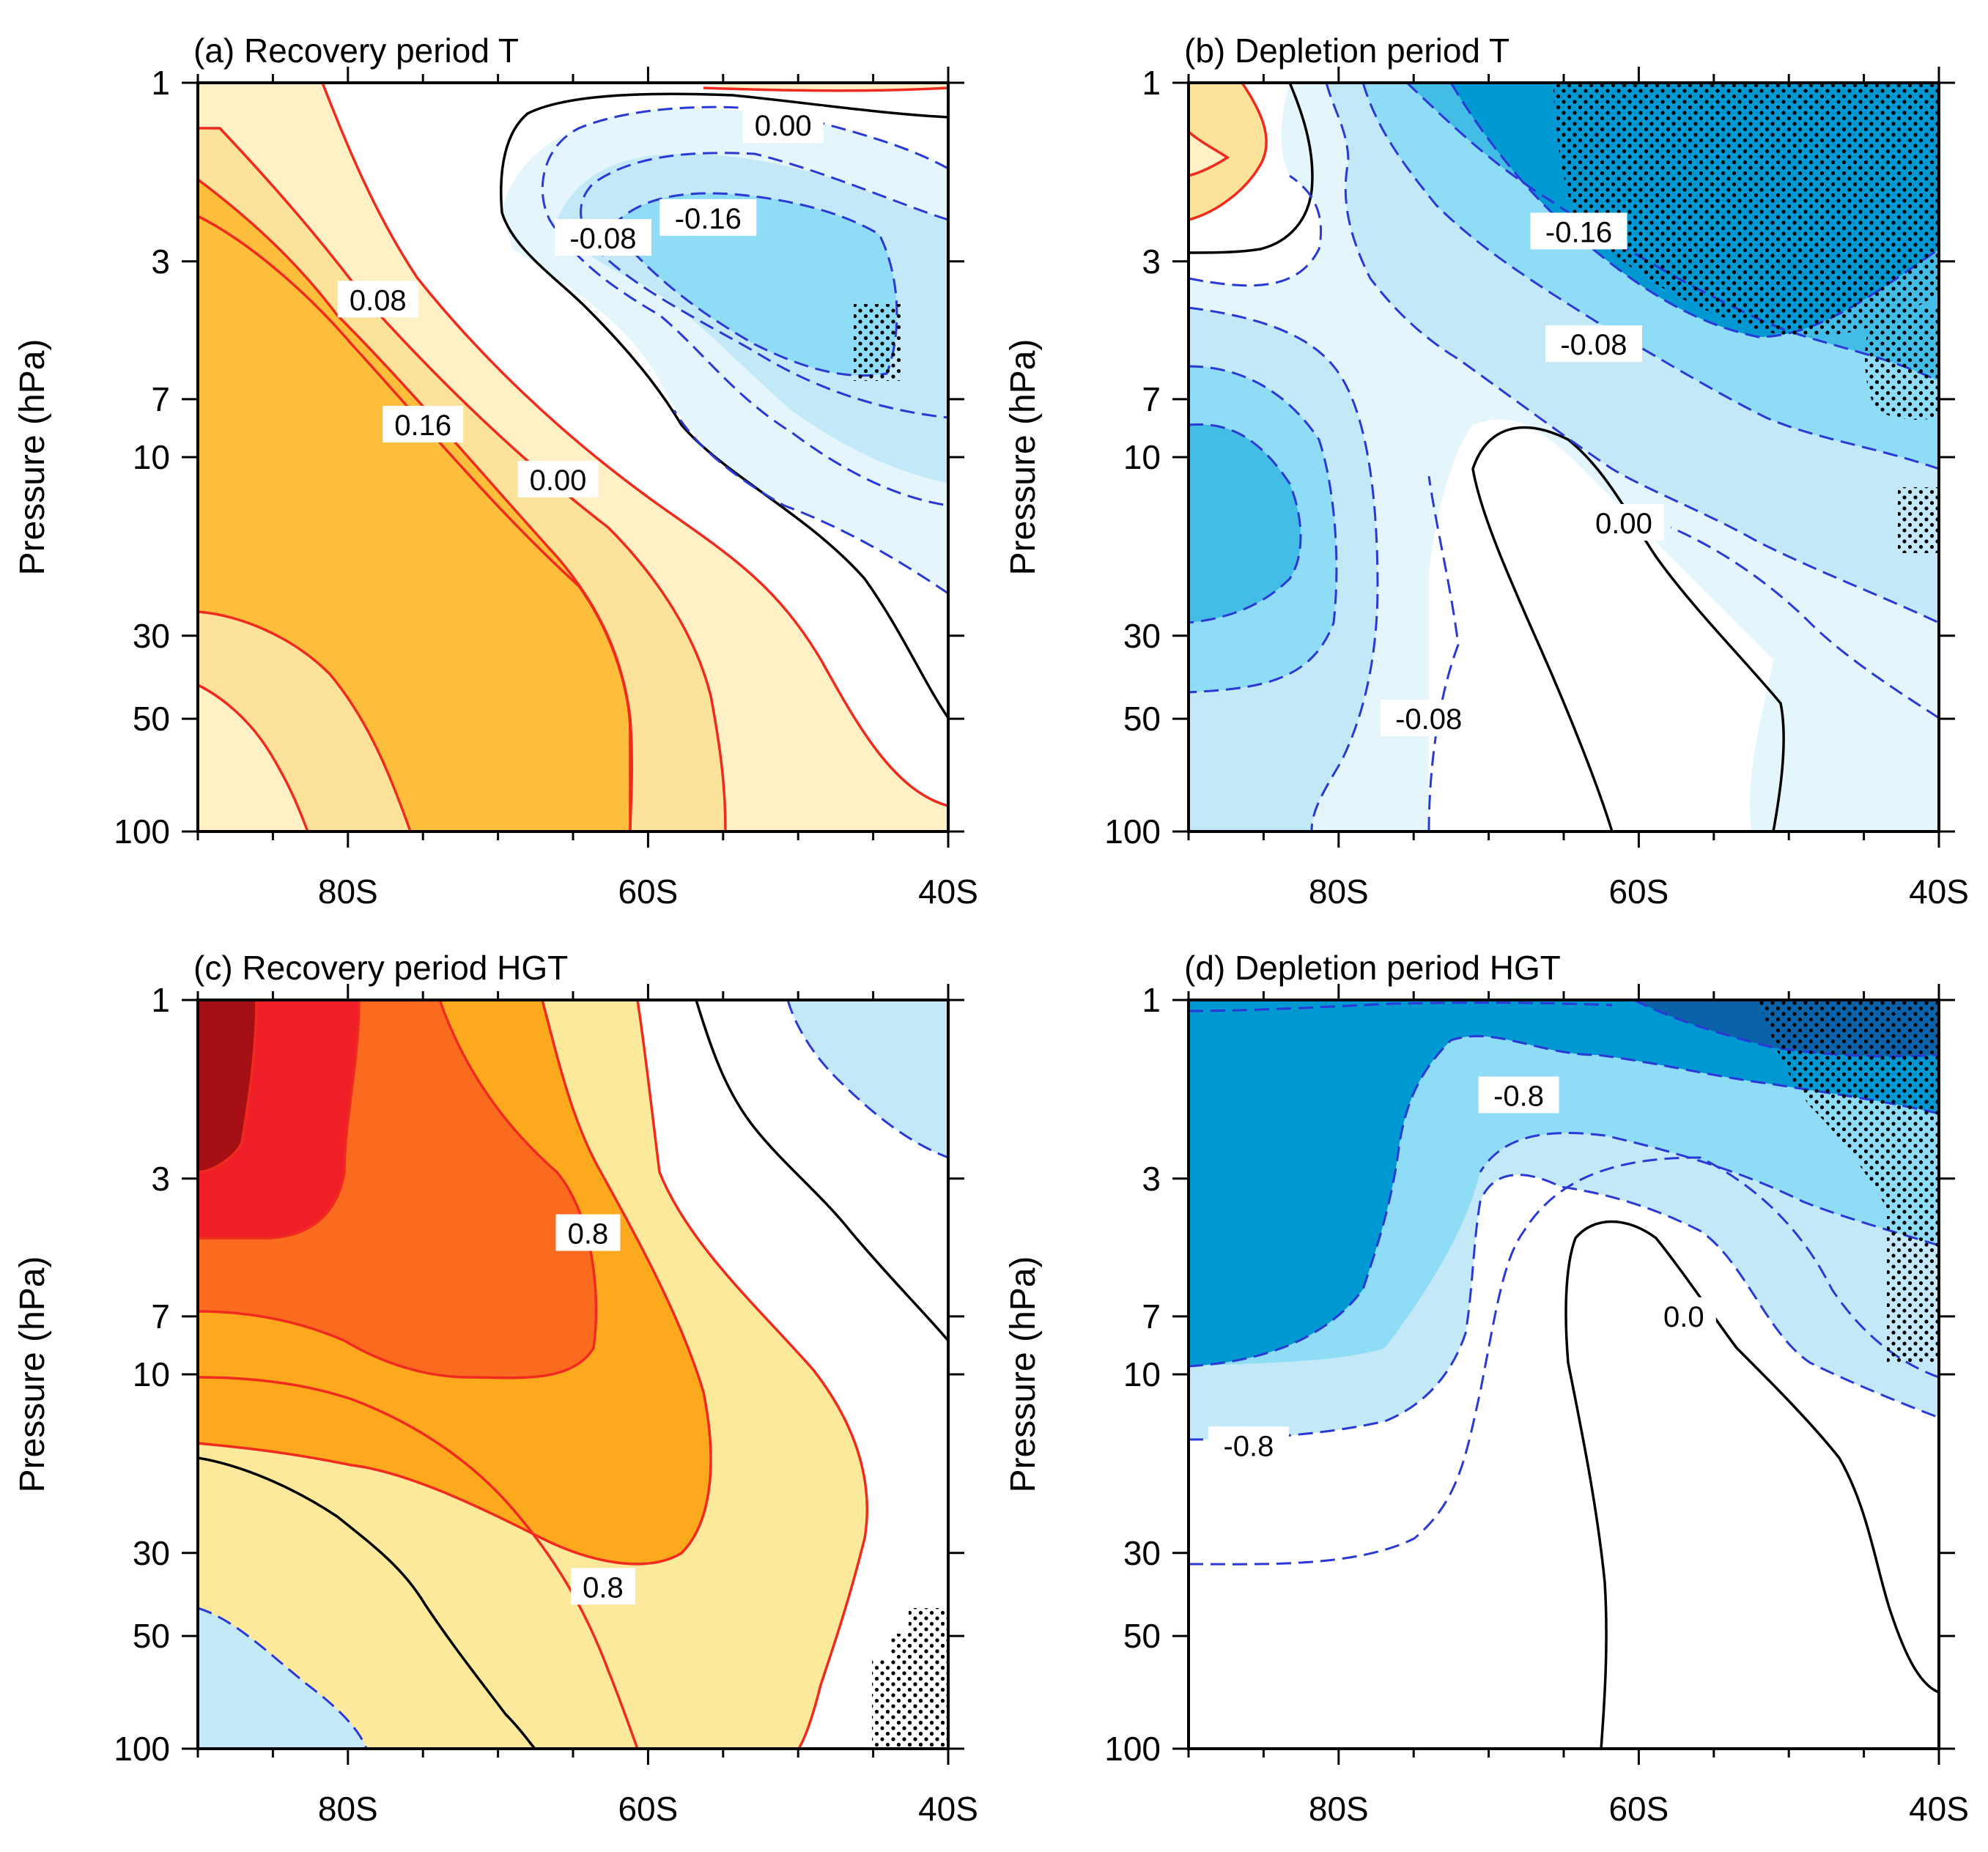 The height and width of the screenshot is (1852, 1988). I want to click on contour-label: 0.08, so click(378, 300).